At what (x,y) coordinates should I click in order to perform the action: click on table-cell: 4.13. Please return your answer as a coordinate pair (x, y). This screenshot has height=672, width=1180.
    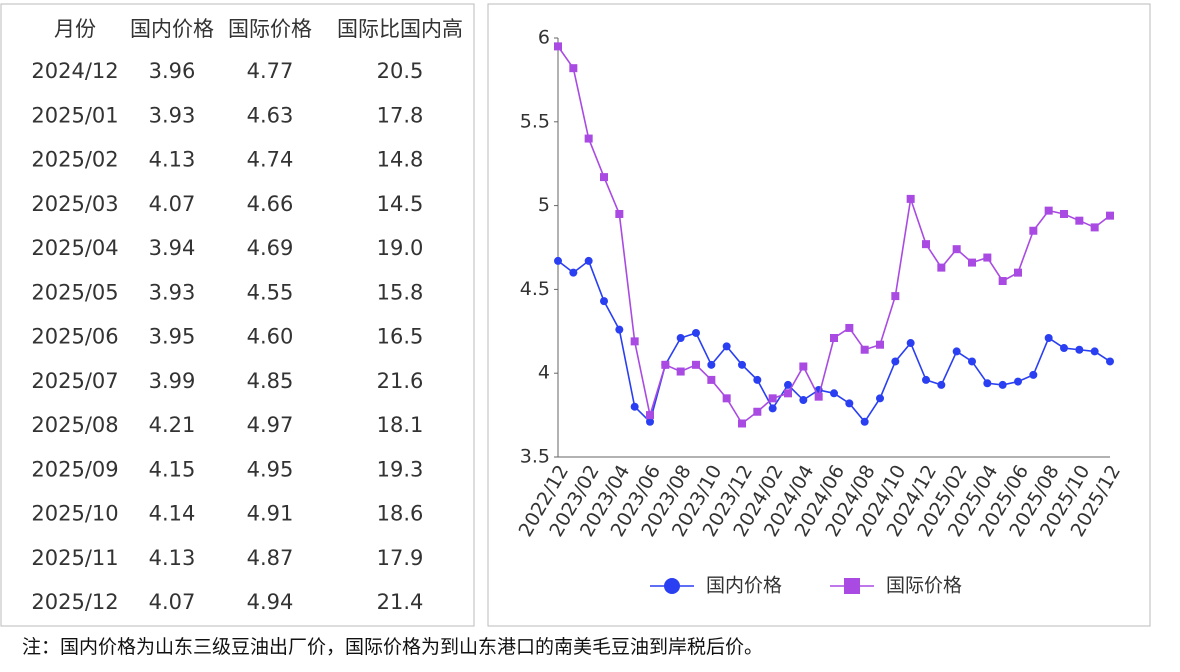
    Looking at the image, I should click on (172, 160).